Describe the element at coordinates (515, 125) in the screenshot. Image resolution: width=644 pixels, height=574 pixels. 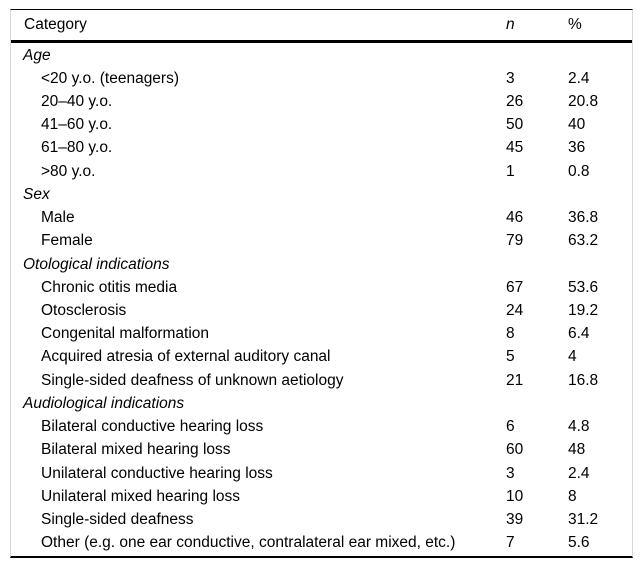
I see `row-n-value: 50` at that location.